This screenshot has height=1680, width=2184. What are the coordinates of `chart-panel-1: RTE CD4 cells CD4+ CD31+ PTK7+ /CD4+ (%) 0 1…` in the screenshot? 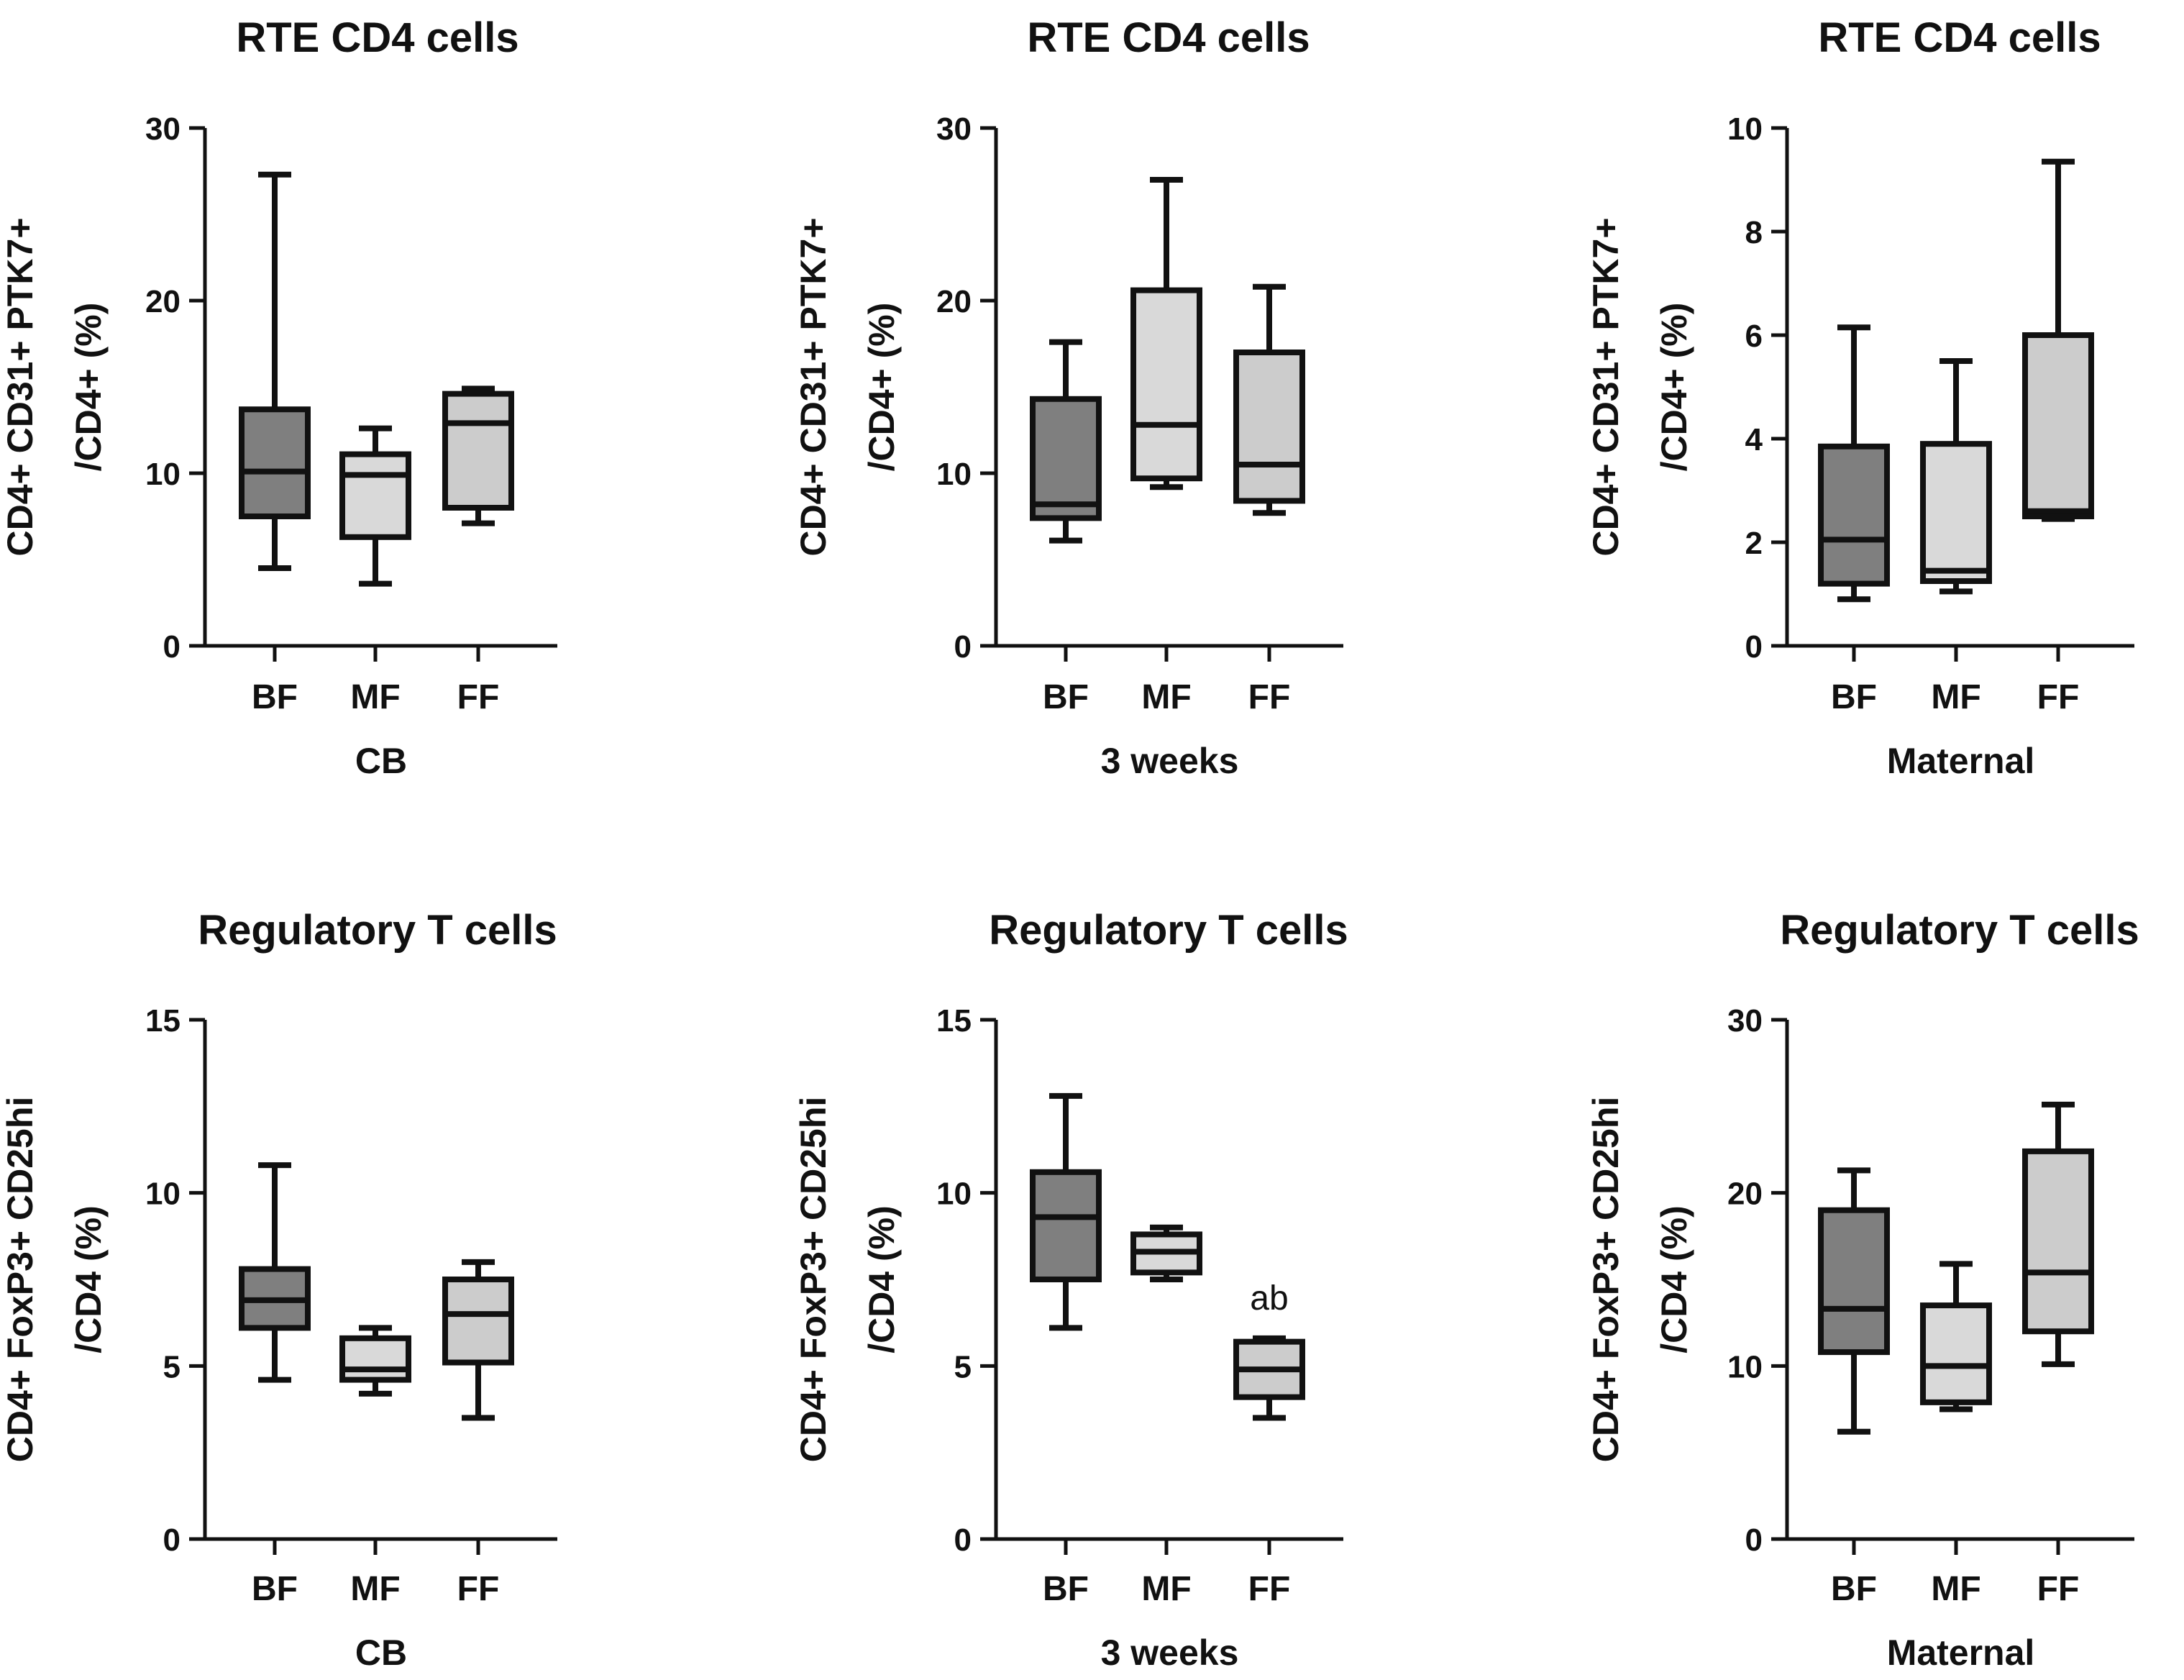 It's located at (278, 397).